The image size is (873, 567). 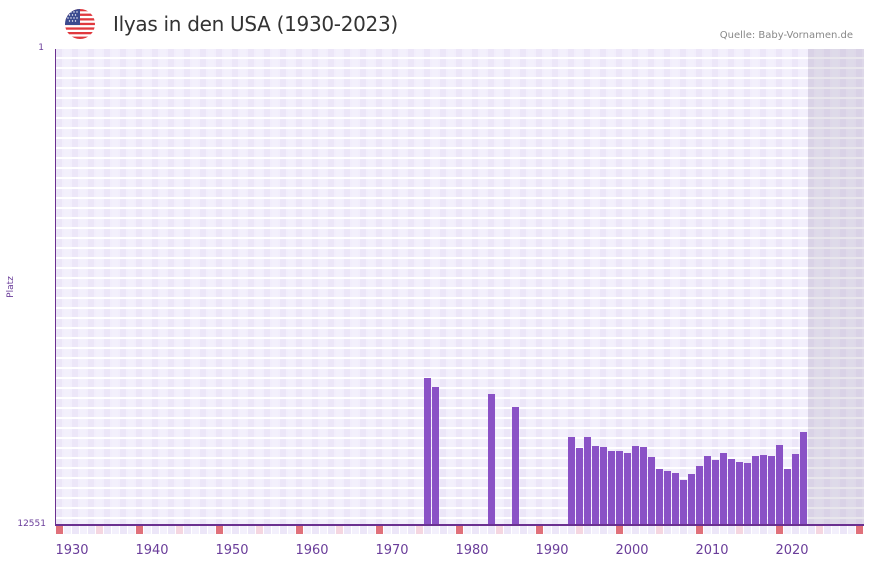 What do you see at coordinates (723, 488) in the screenshot?
I see `bar-2013` at bounding box center [723, 488].